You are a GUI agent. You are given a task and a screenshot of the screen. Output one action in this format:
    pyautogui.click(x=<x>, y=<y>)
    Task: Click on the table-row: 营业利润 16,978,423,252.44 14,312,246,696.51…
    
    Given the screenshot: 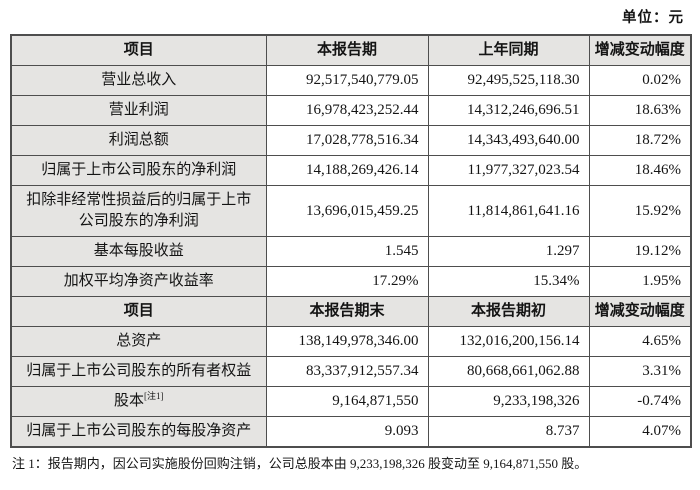 What is the action you would take?
    pyautogui.click(x=351, y=110)
    